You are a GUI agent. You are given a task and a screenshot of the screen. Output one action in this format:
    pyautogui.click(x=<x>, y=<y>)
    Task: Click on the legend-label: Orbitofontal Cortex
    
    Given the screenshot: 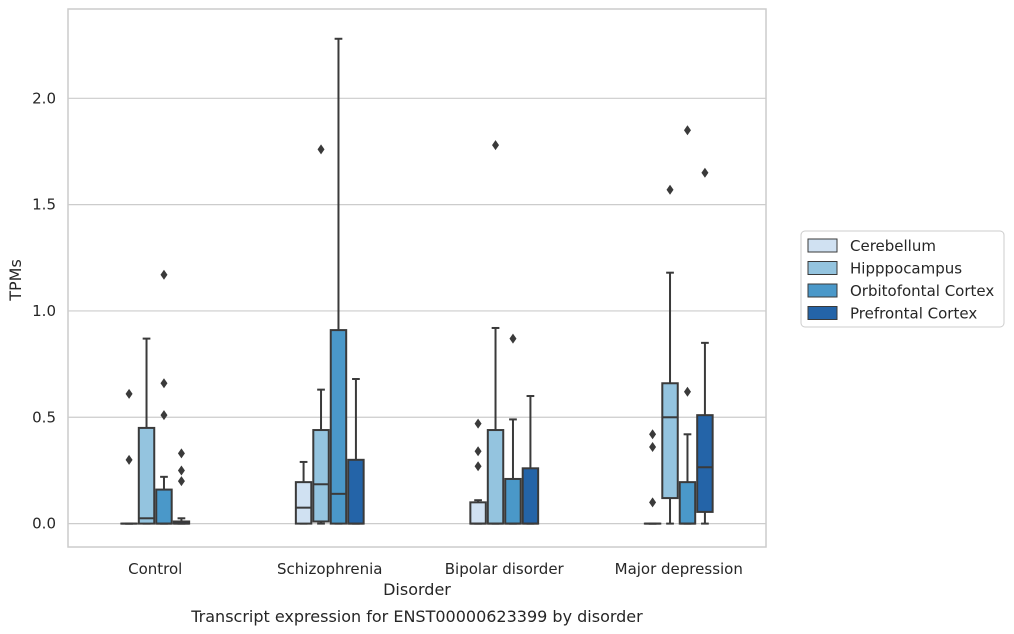 What is the action you would take?
    pyautogui.click(x=922, y=291)
    